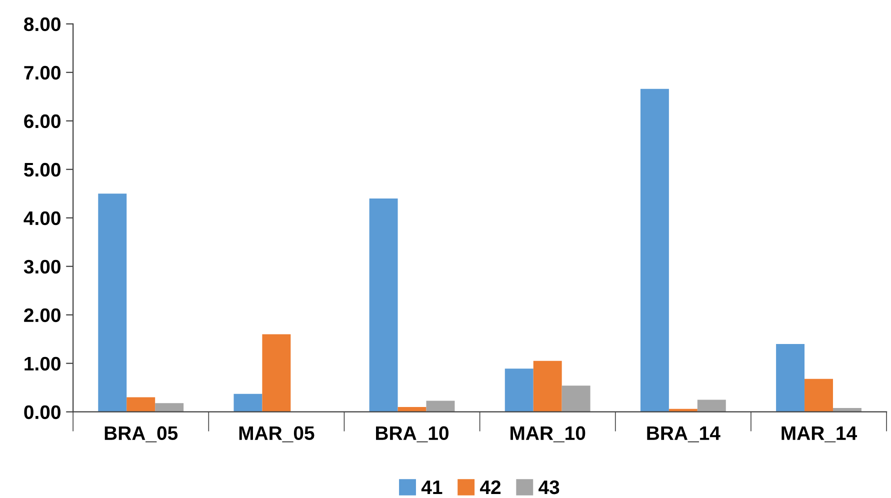 This screenshot has height=498, width=891. I want to click on x-tick-label: MAR_05, so click(276, 434).